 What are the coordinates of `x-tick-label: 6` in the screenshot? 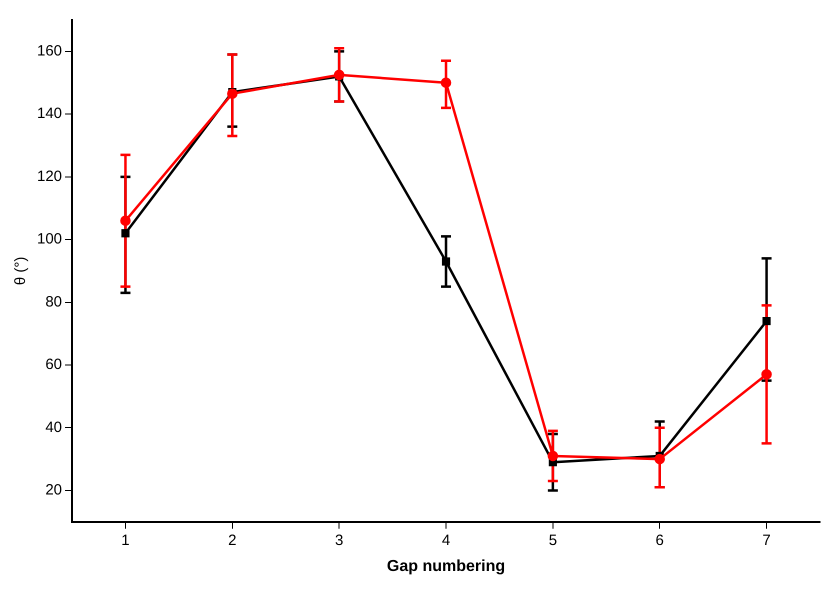 It's located at (660, 540).